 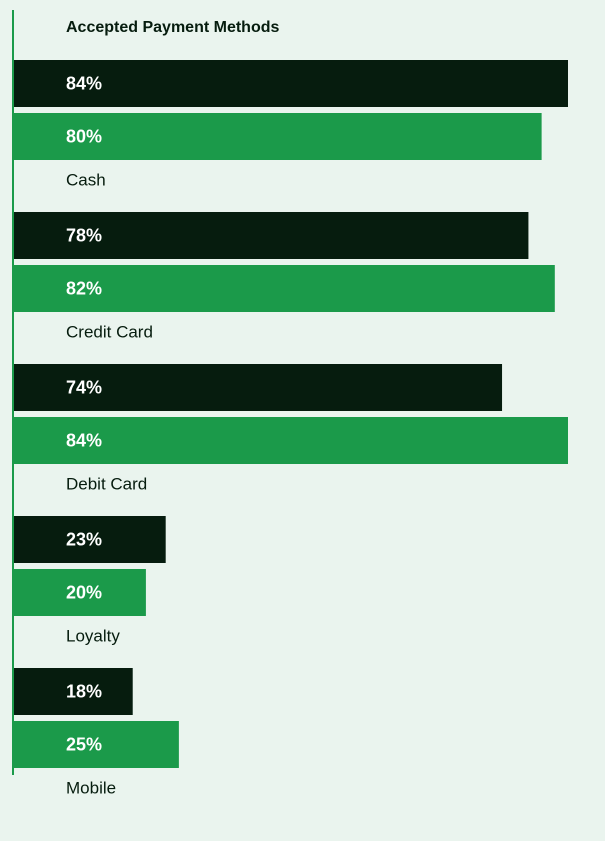 What do you see at coordinates (84, 744) in the screenshot?
I see `value-label: 25%` at bounding box center [84, 744].